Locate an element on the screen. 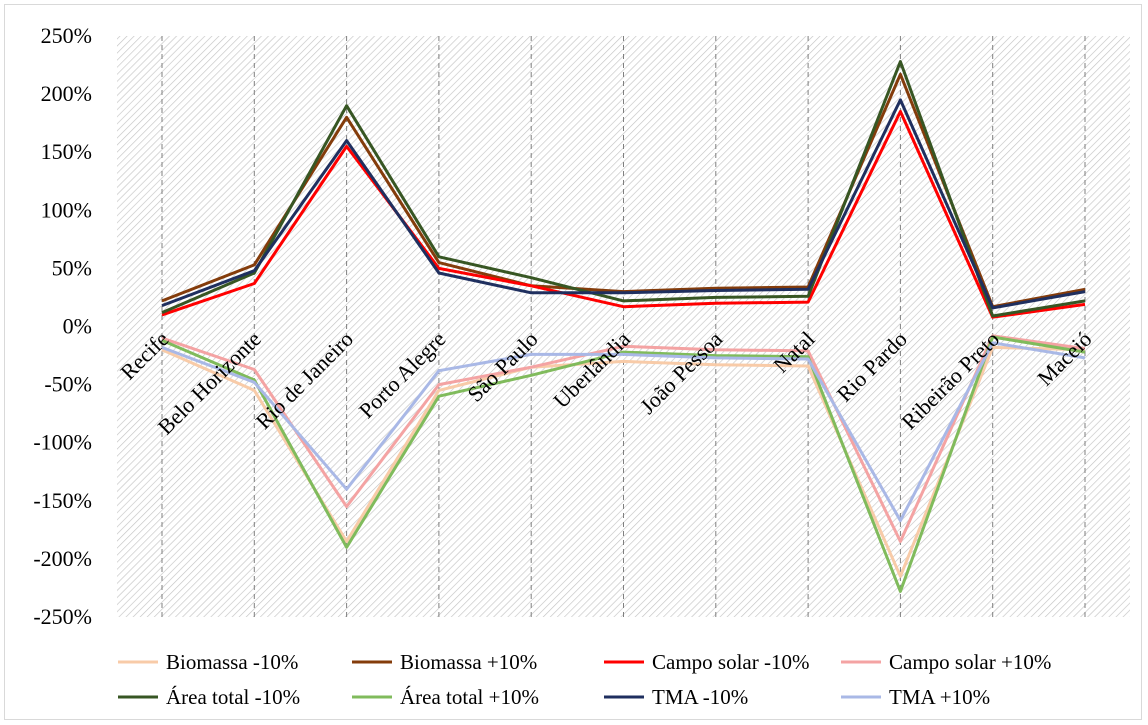  legend-item: Biomassa -10% is located at coordinates (208, 662).